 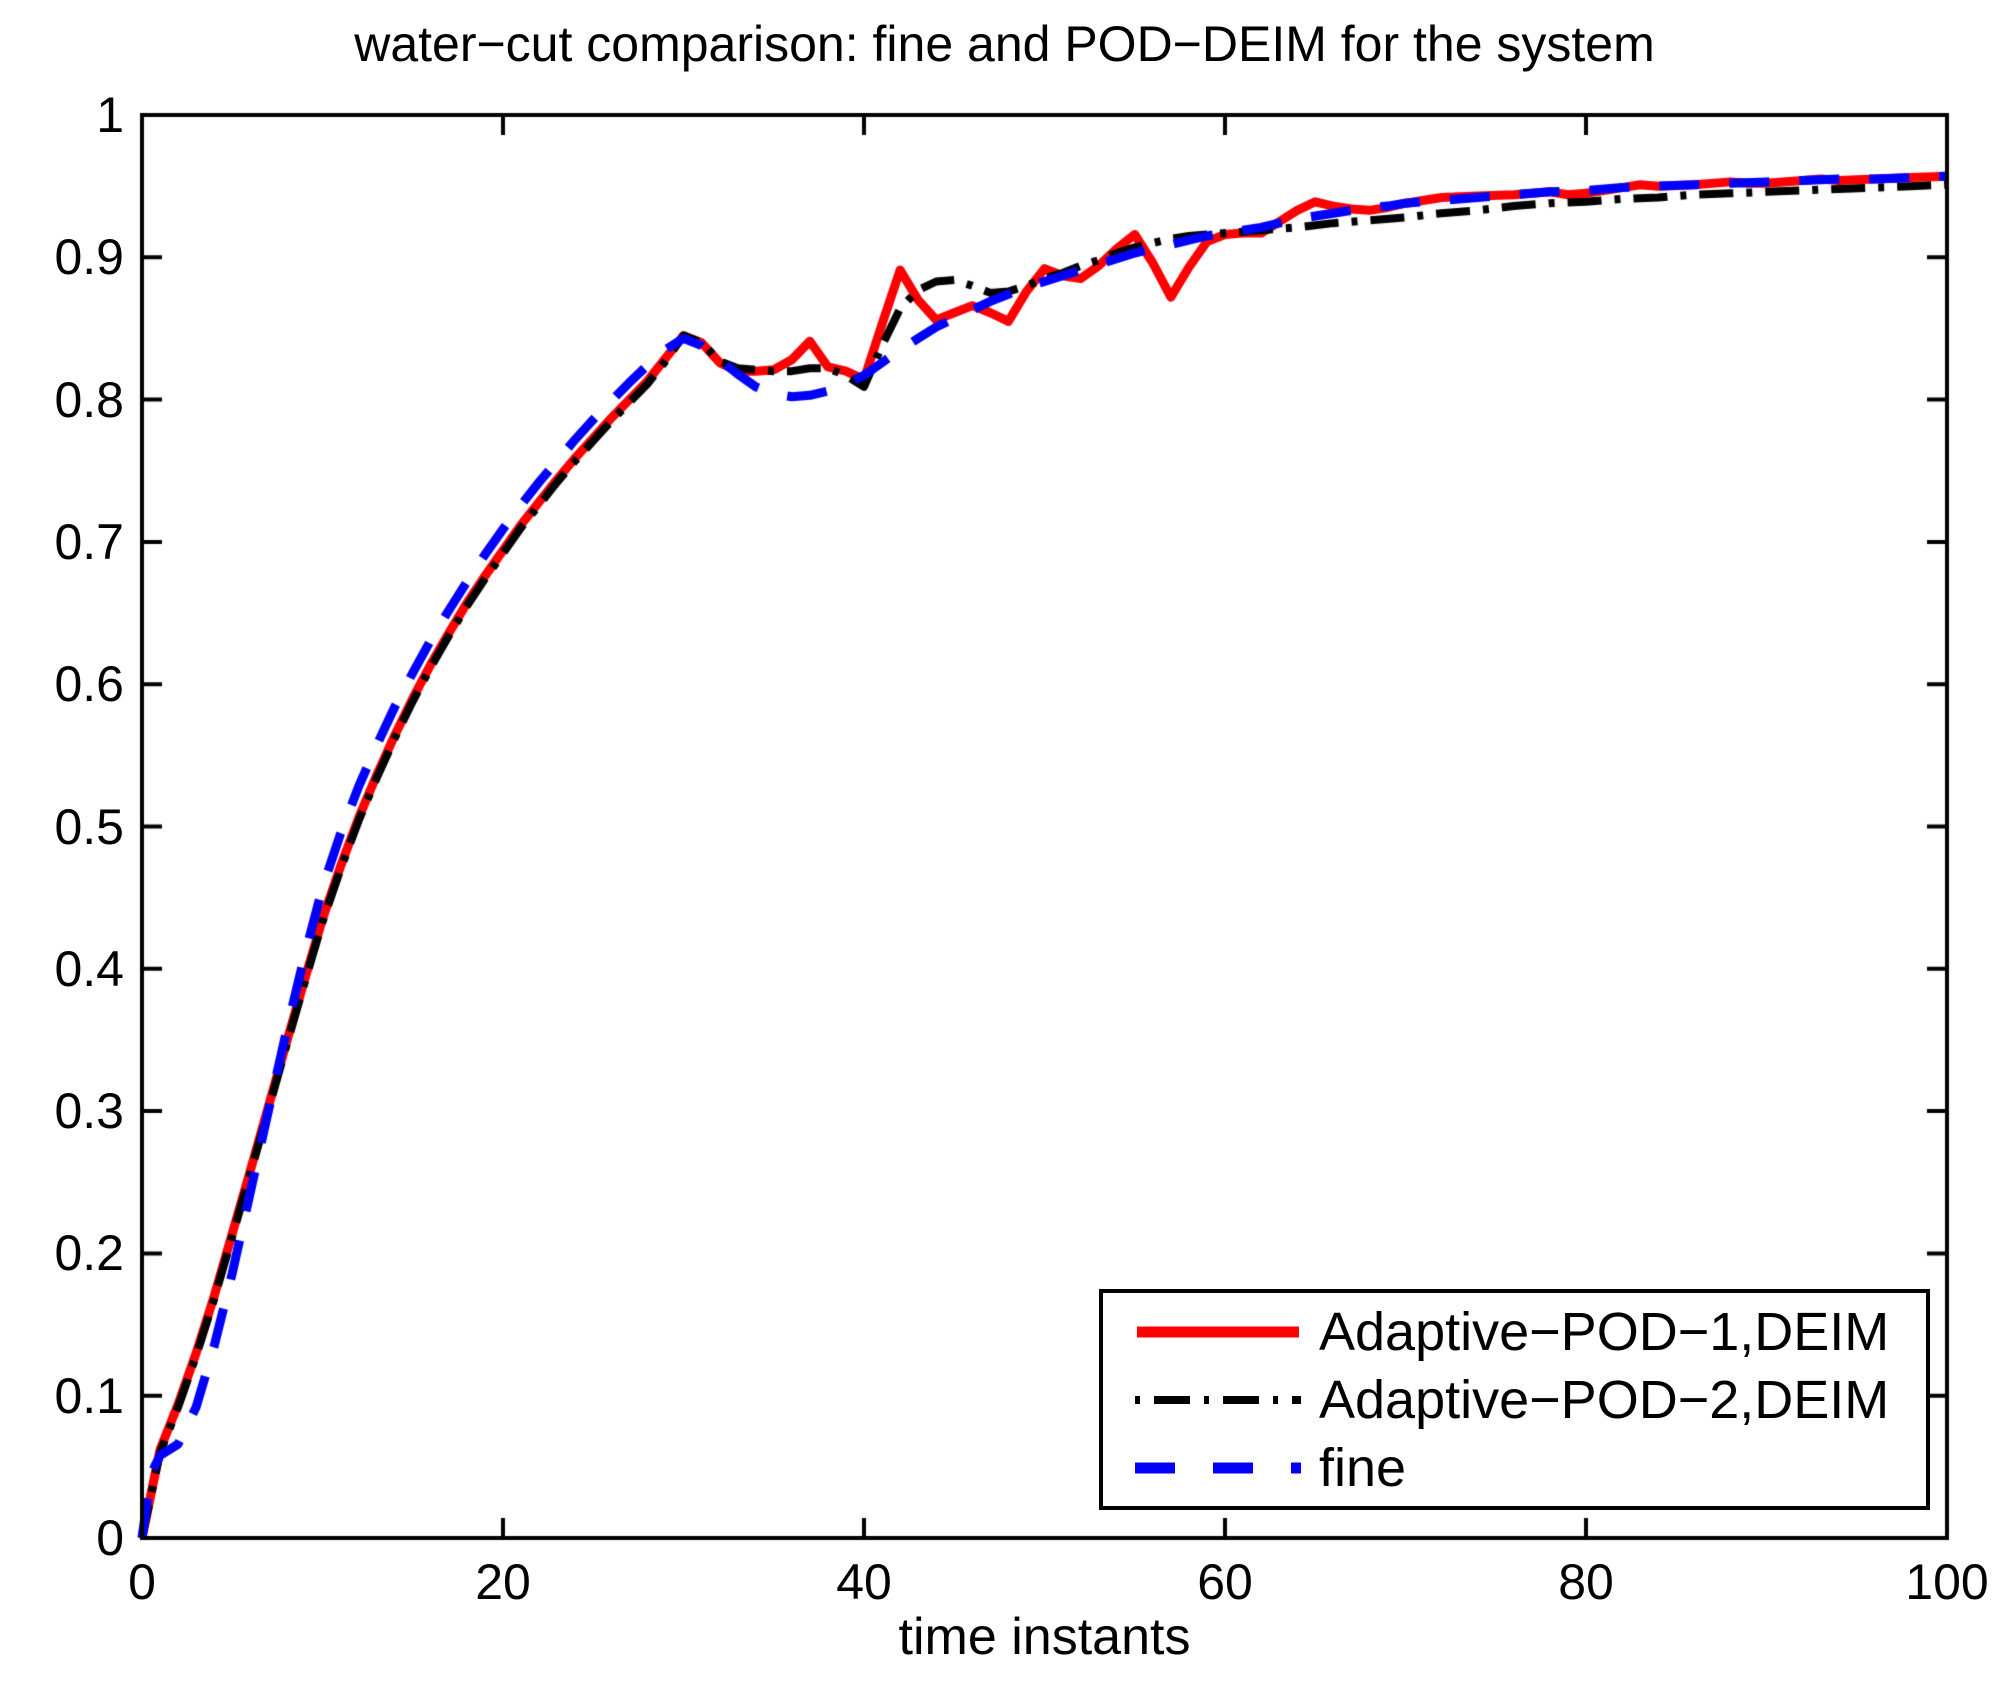 I want to click on y-tick-label: 0.4, so click(x=89, y=968).